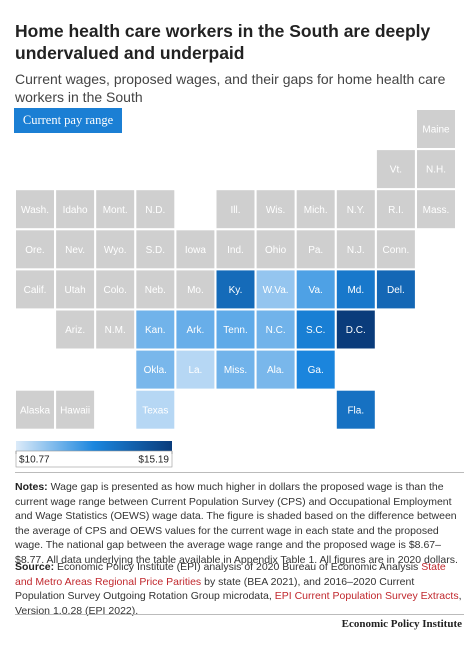  I want to click on state-label: S.C., so click(315, 330).